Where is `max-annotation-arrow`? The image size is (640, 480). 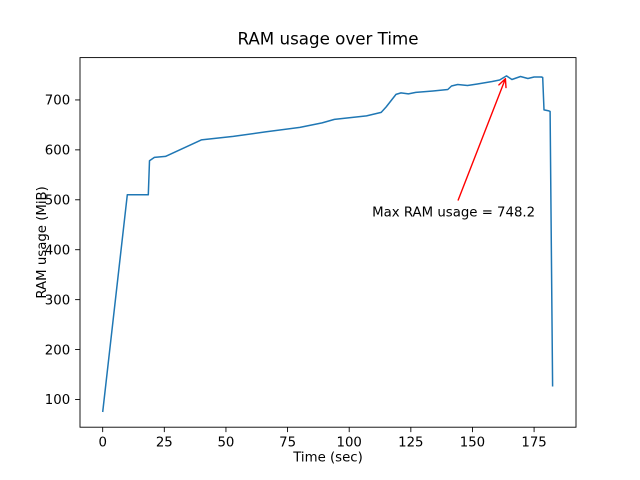 max-annotation-arrow is located at coordinates (482, 139).